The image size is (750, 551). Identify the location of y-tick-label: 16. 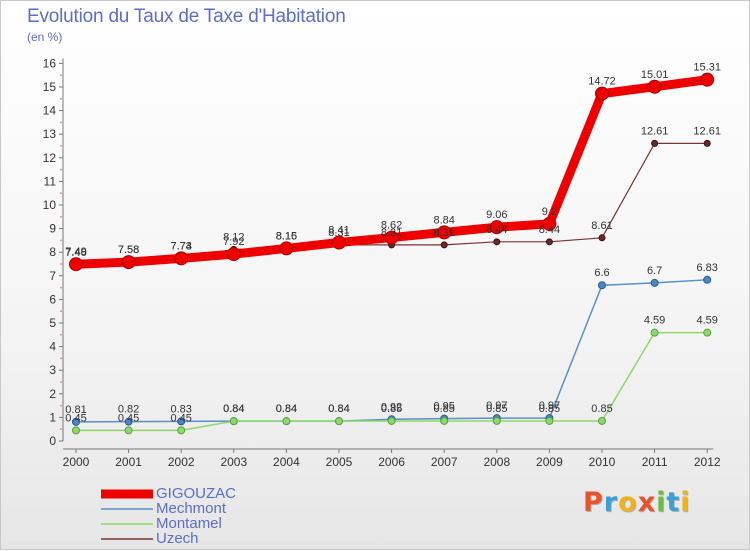
(50, 63).